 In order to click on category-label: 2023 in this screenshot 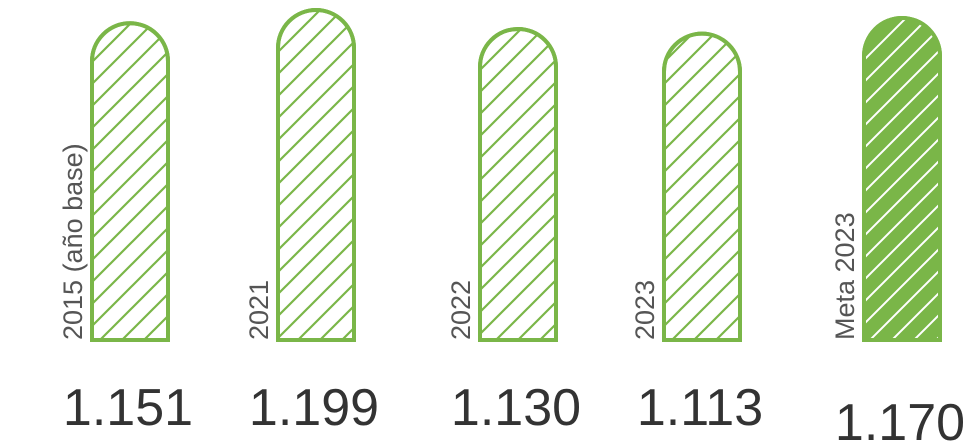, I will do `click(645, 310)`.